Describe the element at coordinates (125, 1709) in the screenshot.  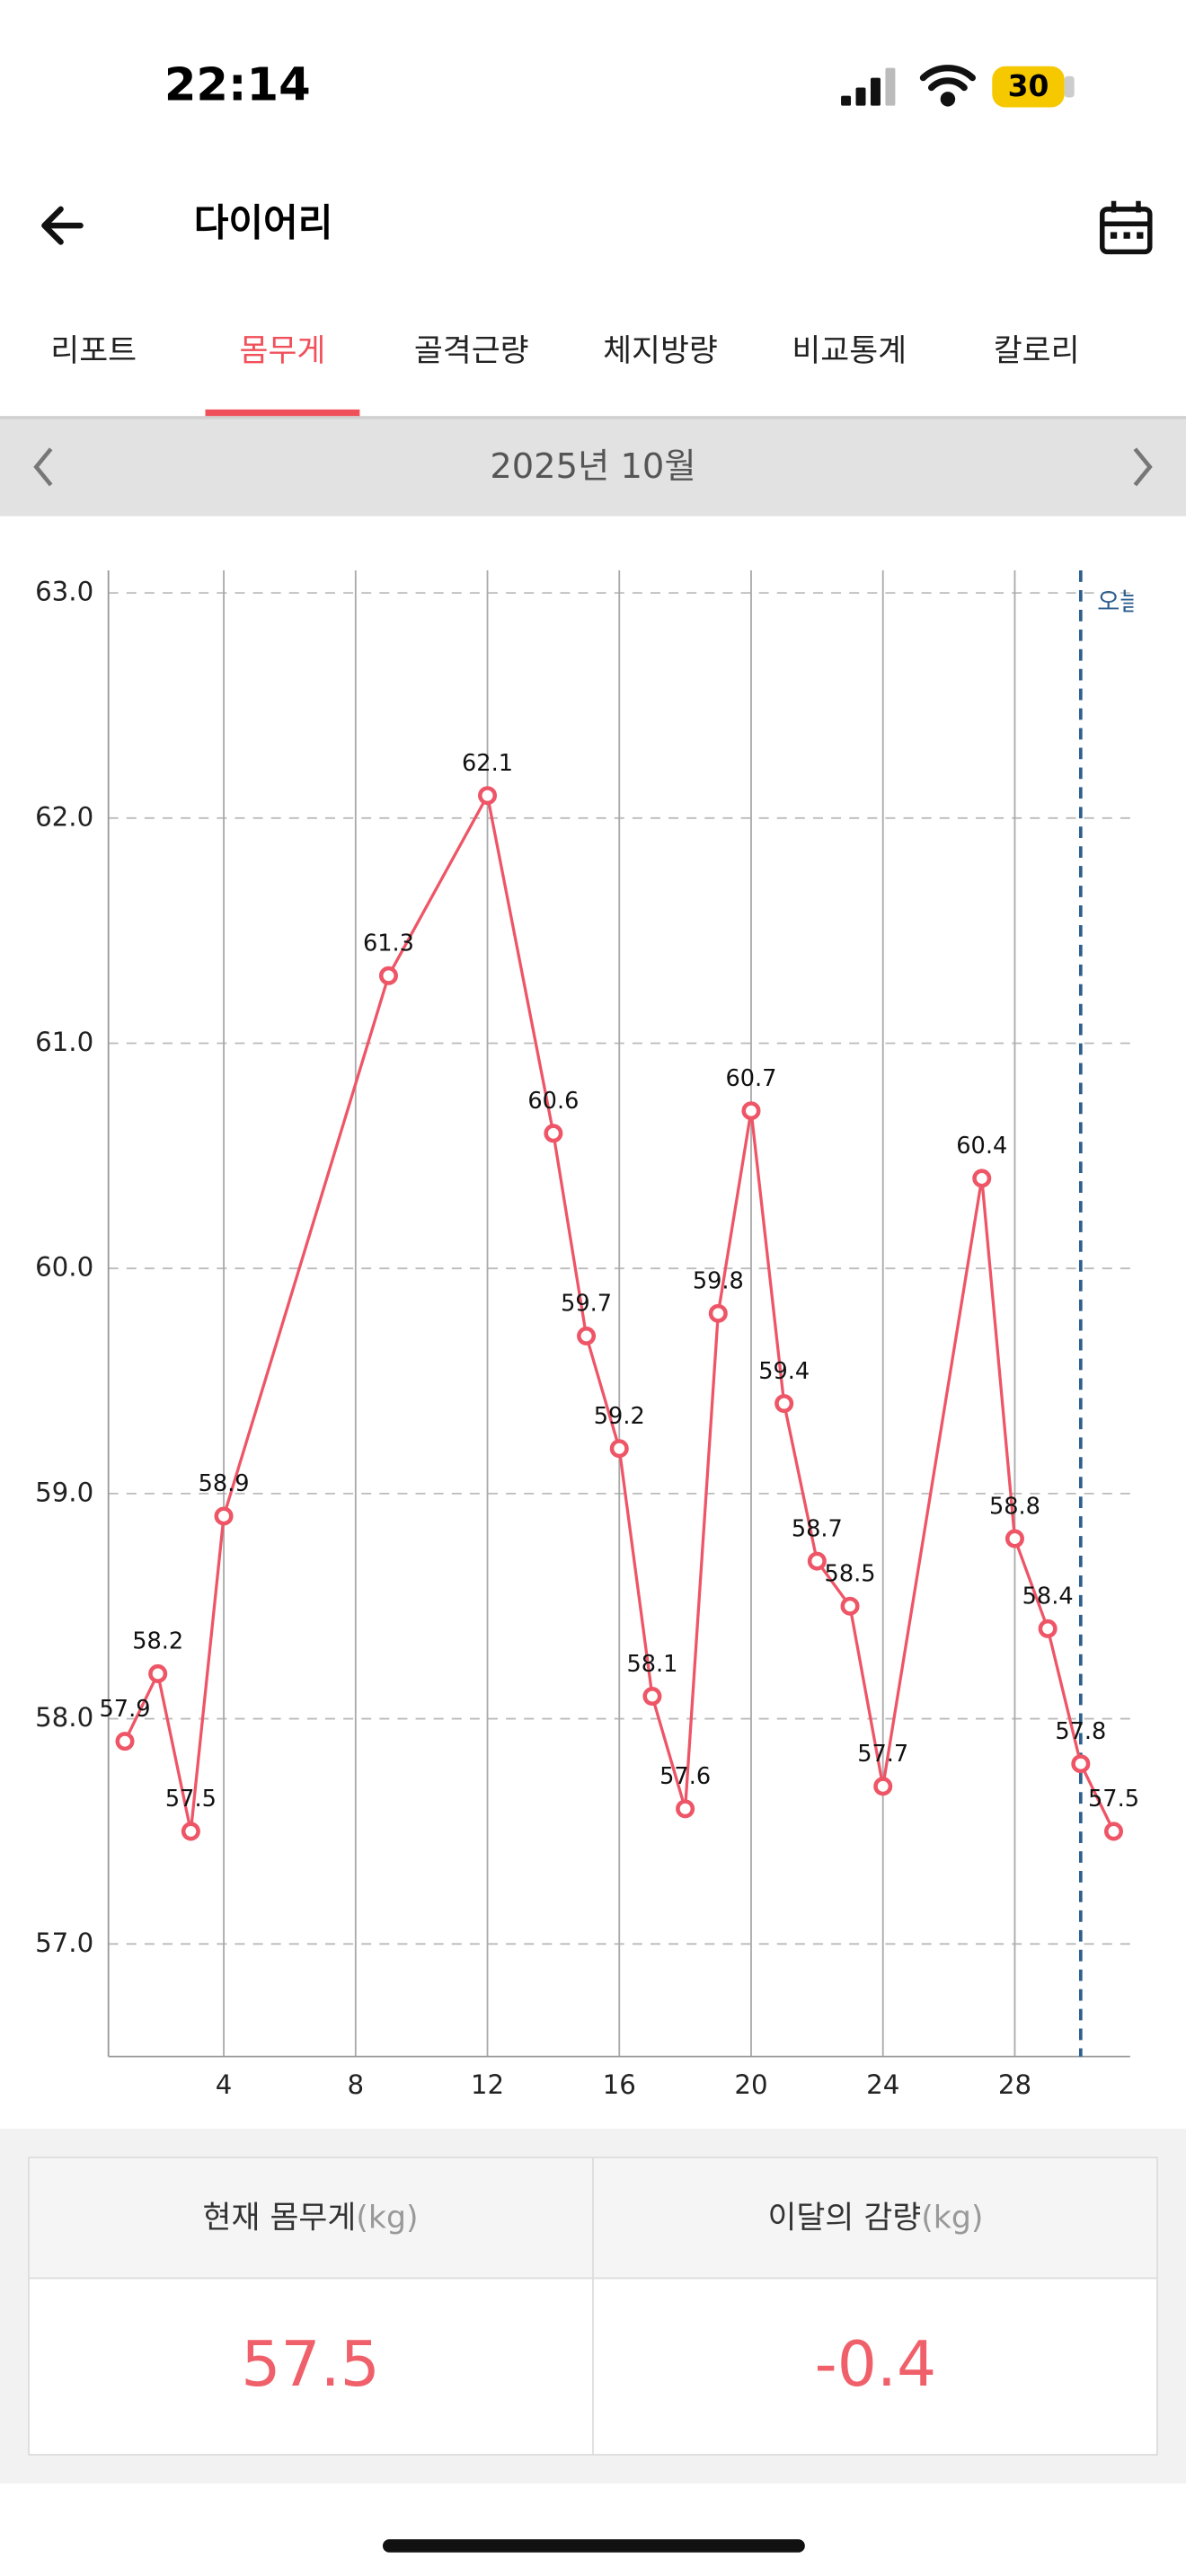
I see `data-label: 57.9` at that location.